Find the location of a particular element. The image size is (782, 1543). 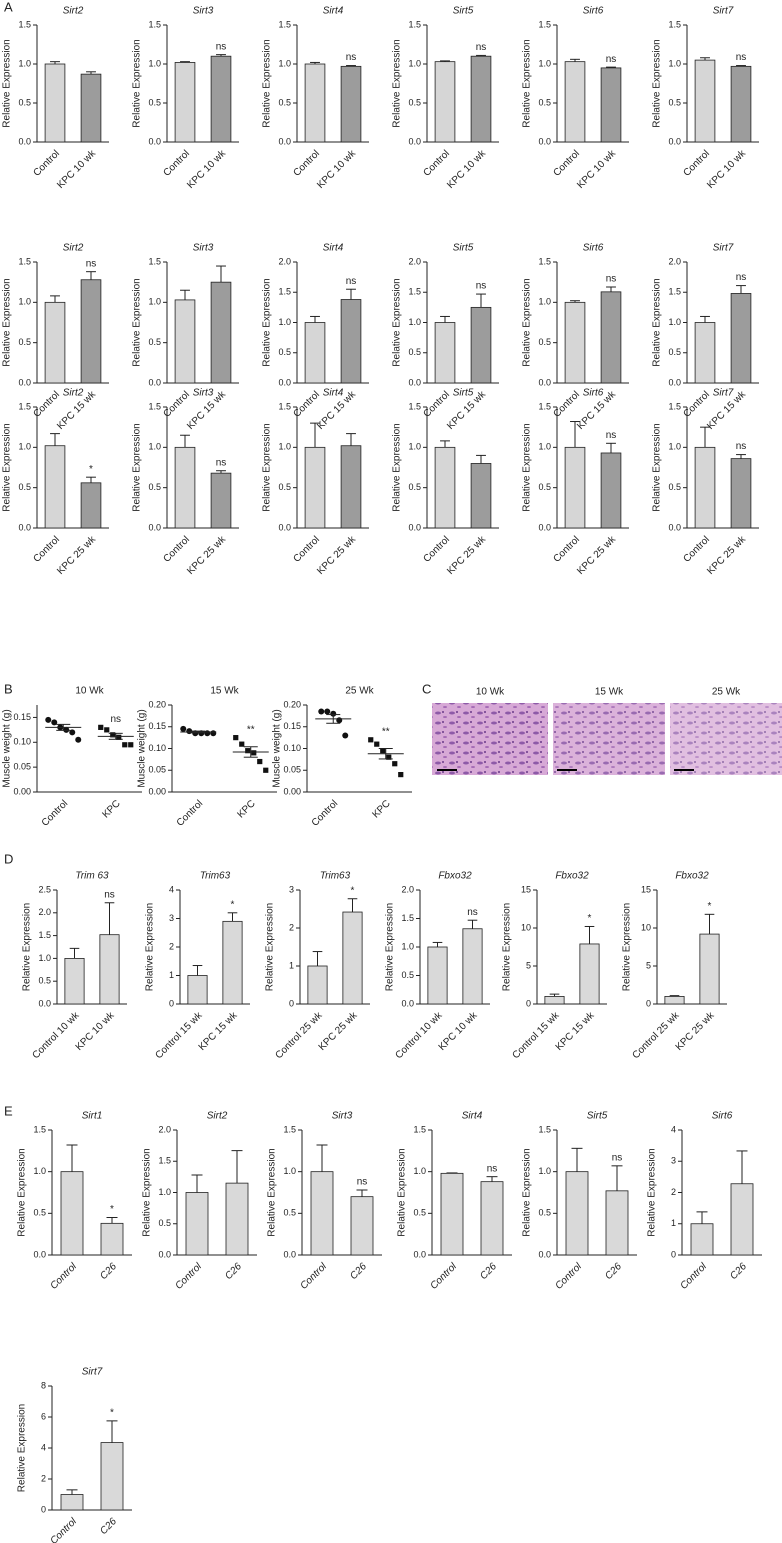

y-tick-label: 3 is located at coordinates (673, 1161).